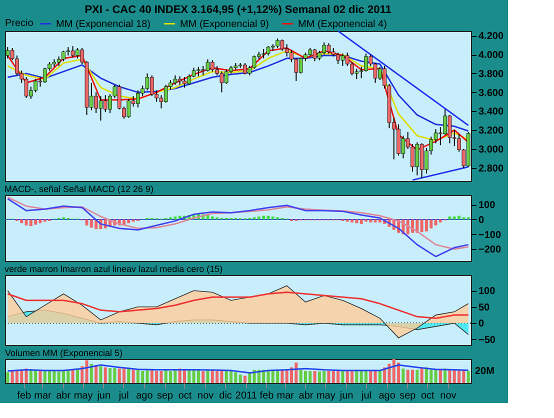 Image resolution: width=554 pixels, height=418 pixels. I want to click on y-tick-label: −200, so click(490, 250).